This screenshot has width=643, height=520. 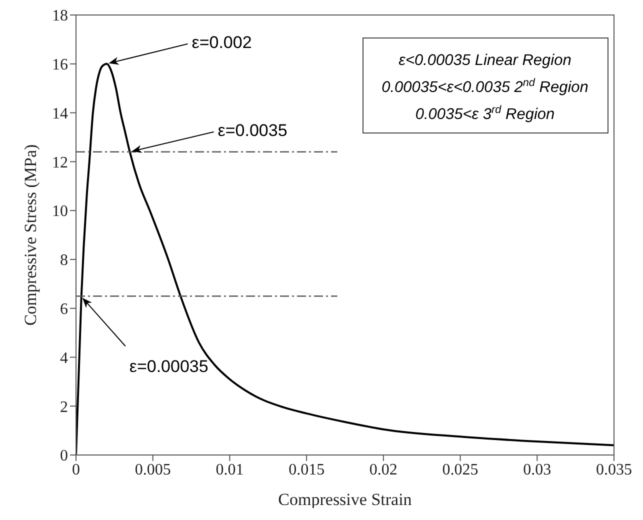 What do you see at coordinates (64, 456) in the screenshot?
I see `y-tick-label: 0` at bounding box center [64, 456].